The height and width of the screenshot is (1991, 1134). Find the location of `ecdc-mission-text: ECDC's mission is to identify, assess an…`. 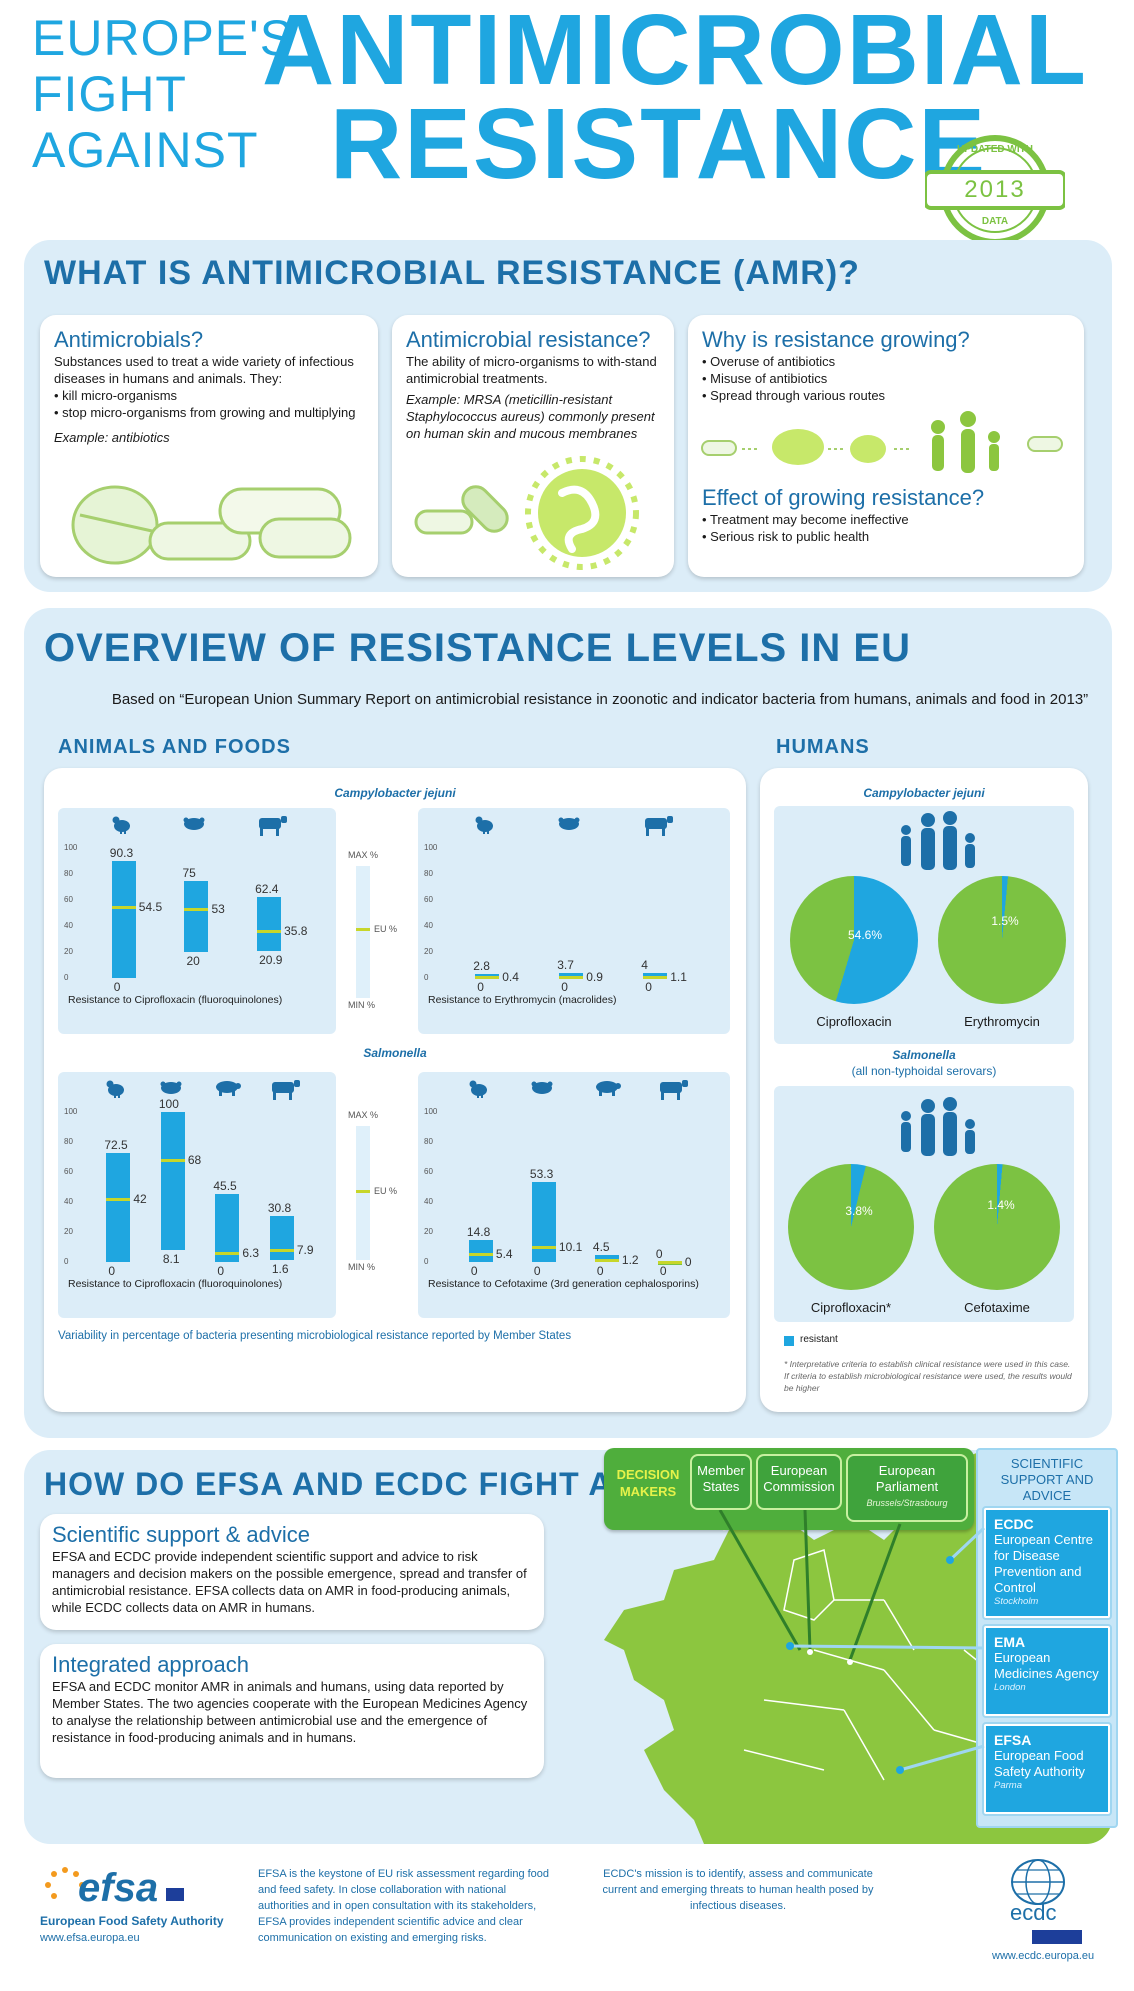

ecdc-mission-text: ECDC's mission is to identify, assess an… is located at coordinates (738, 1890).